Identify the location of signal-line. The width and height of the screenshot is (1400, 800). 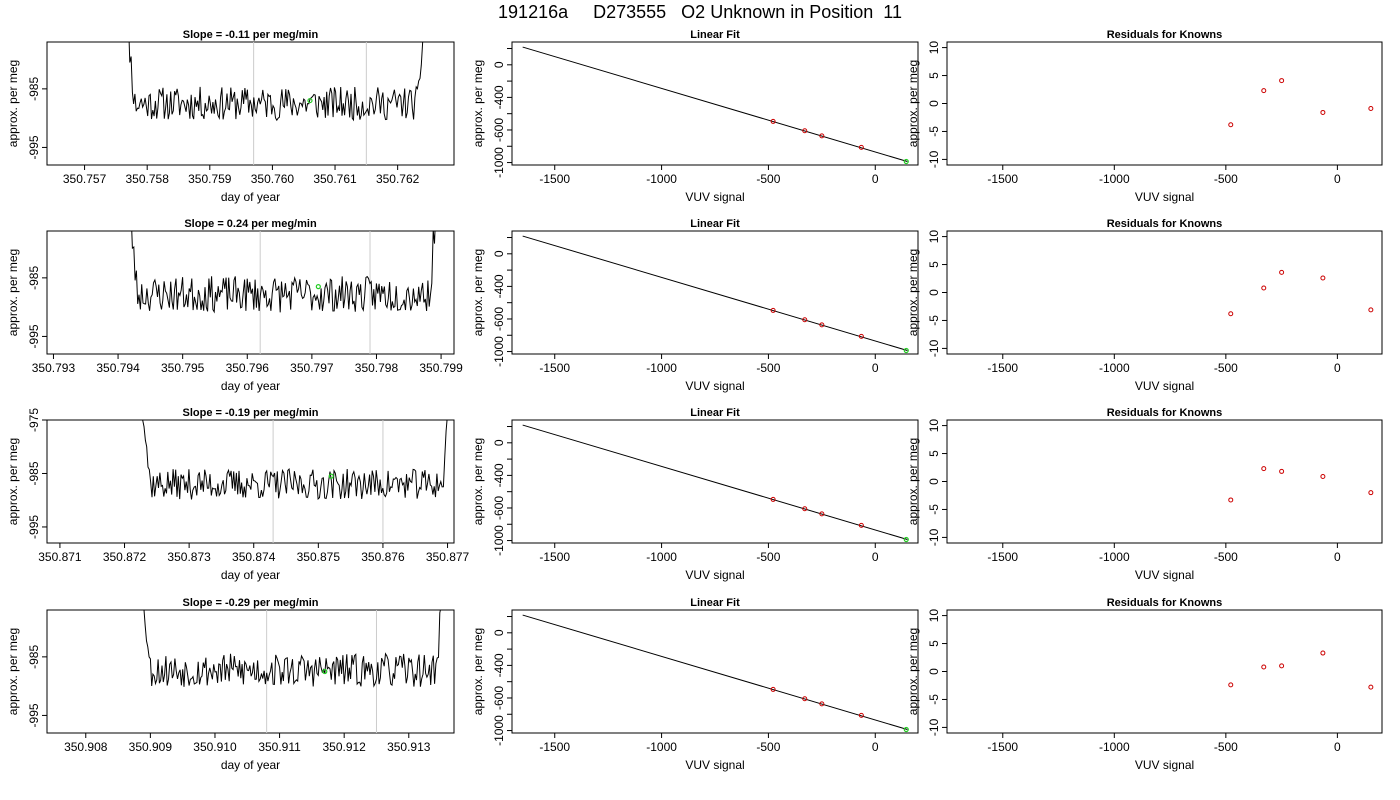
(295, 460).